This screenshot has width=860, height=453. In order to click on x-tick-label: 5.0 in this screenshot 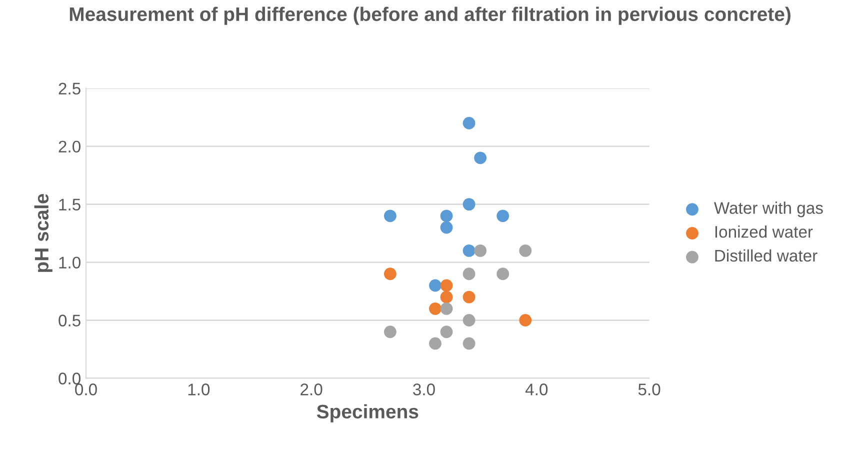, I will do `click(649, 390)`.